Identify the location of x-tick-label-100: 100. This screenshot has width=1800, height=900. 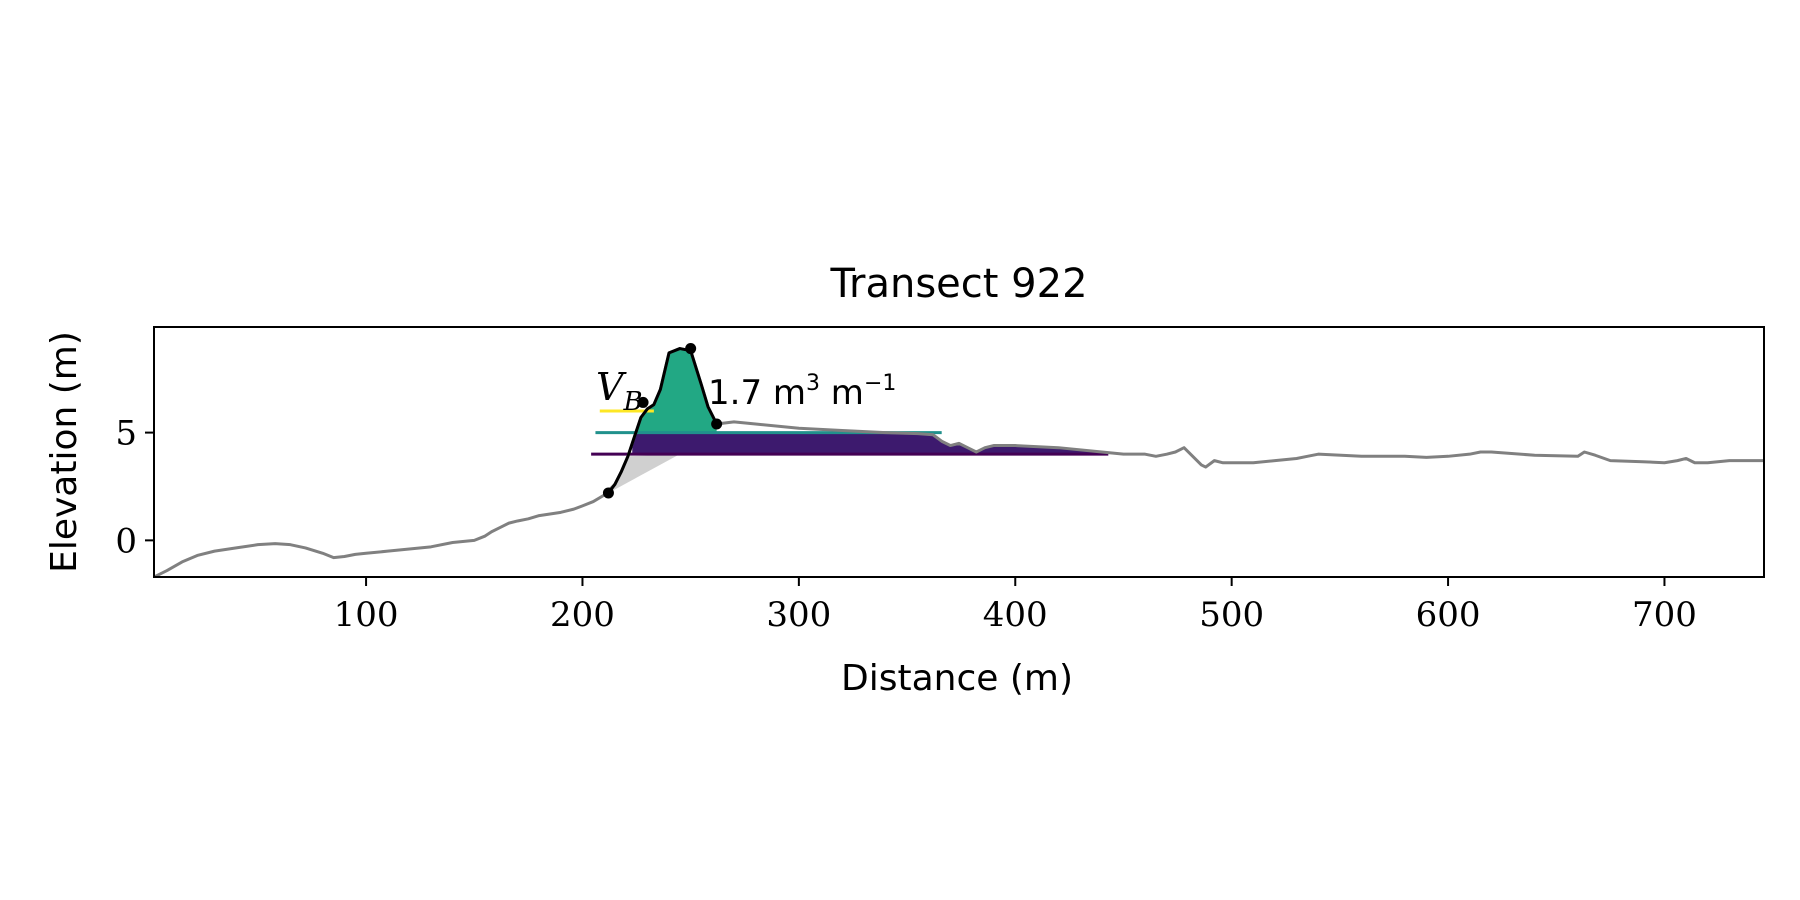
(366, 615).